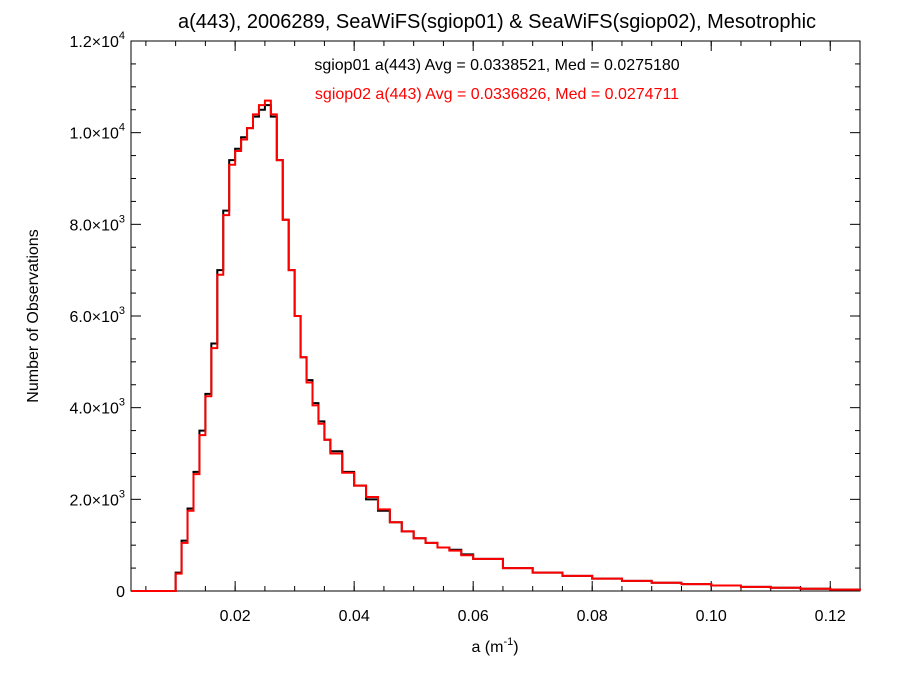 Image resolution: width=900 pixels, height=675 pixels. I want to click on x-tick-label: 0.06, so click(473, 616).